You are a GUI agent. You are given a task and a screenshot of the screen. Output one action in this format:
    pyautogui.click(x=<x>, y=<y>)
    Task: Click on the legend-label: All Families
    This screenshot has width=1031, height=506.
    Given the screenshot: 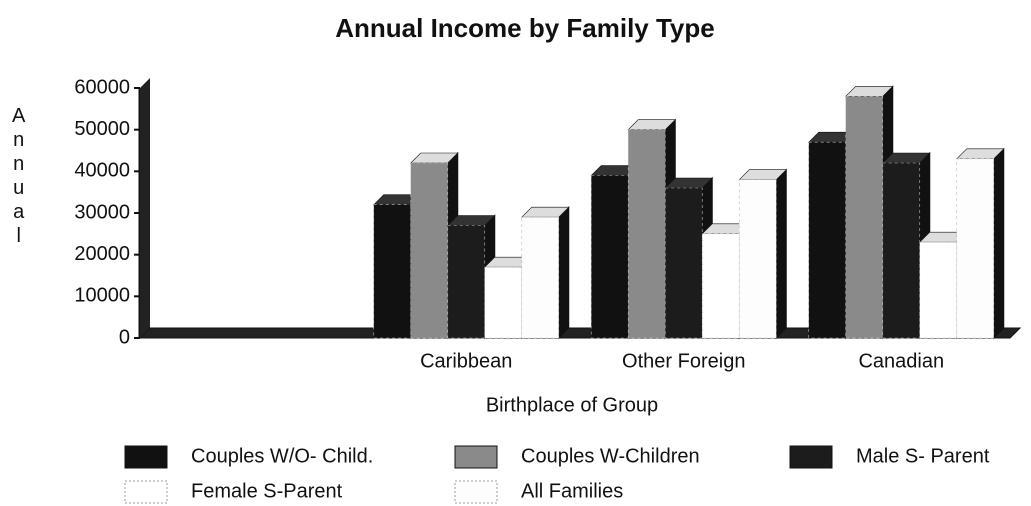 What is the action you would take?
    pyautogui.click(x=572, y=491)
    